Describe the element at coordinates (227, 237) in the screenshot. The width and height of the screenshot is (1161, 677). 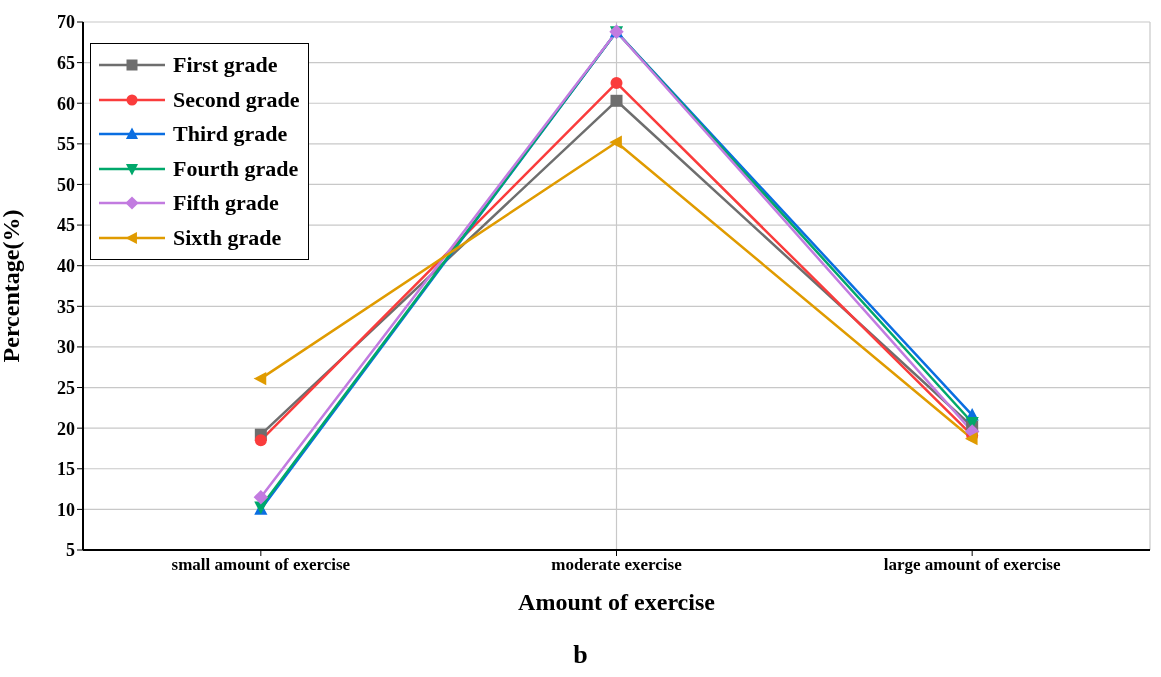
I see `legend-label: Sixth grade` at that location.